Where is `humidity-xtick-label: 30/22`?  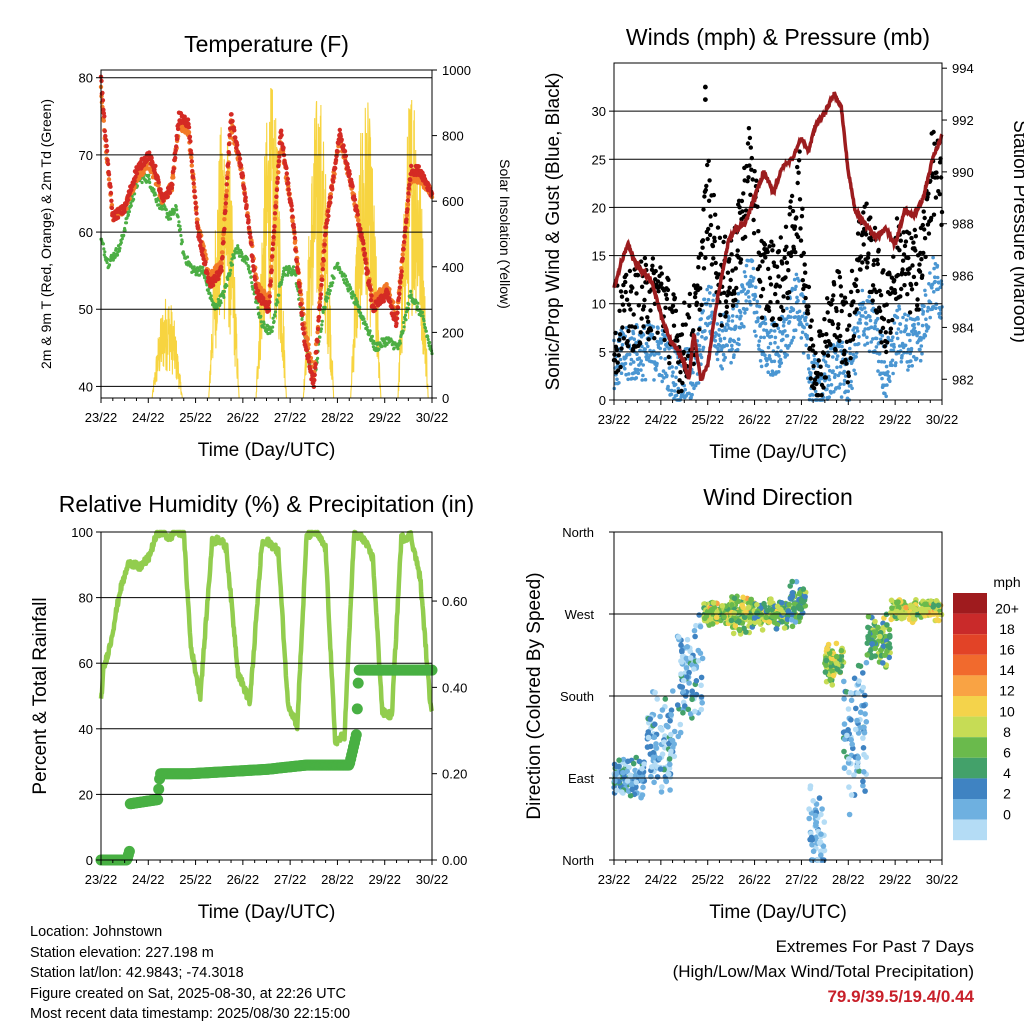
humidity-xtick-label: 30/22 is located at coordinates (432, 879).